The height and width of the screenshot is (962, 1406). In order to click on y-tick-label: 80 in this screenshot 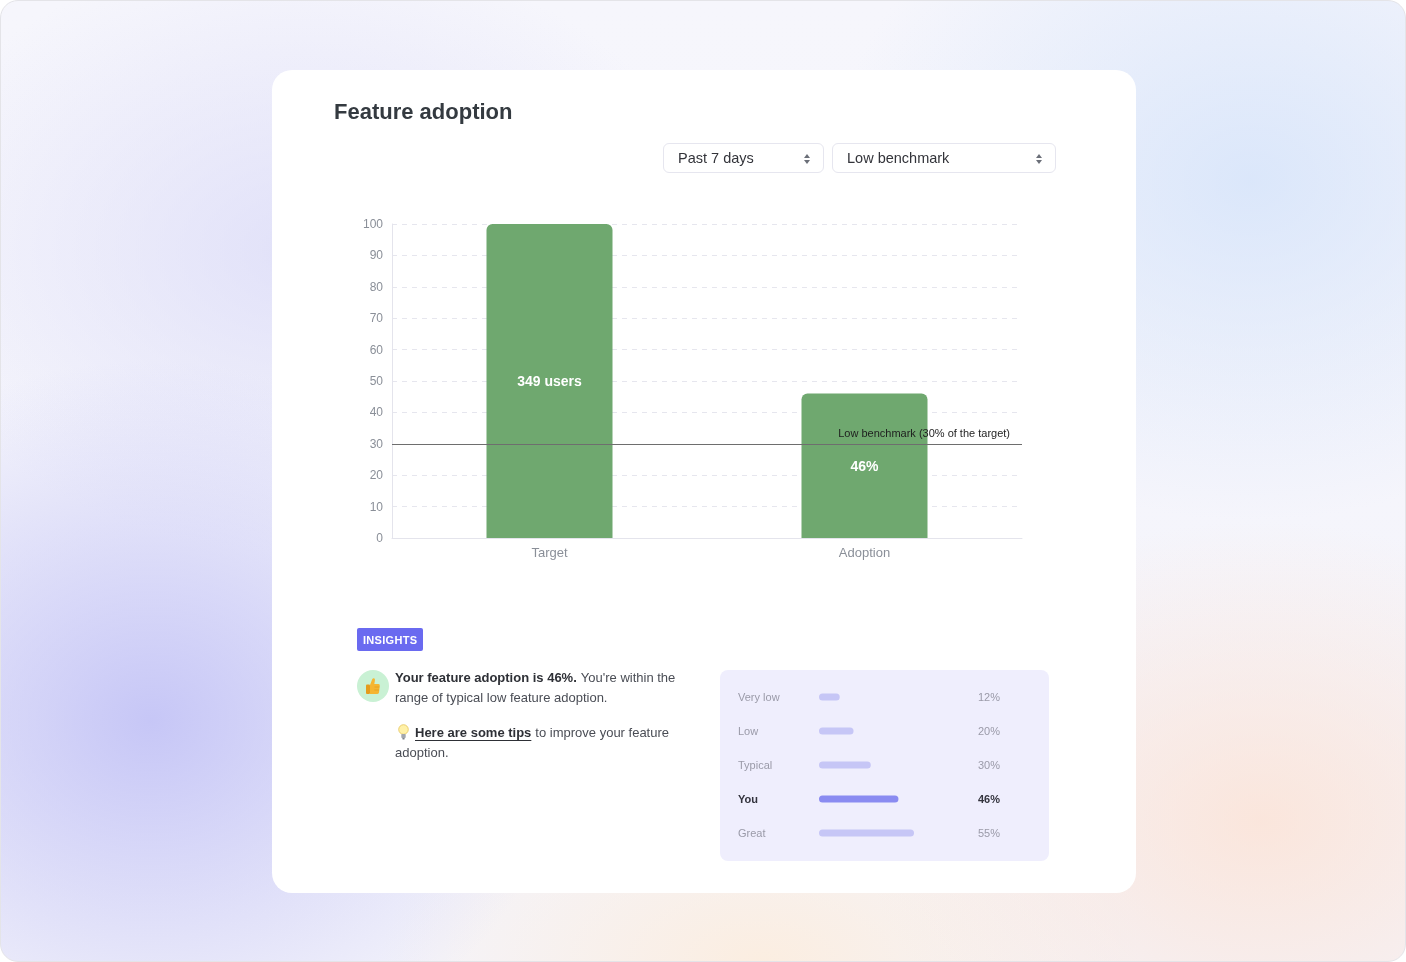, I will do `click(376, 286)`.